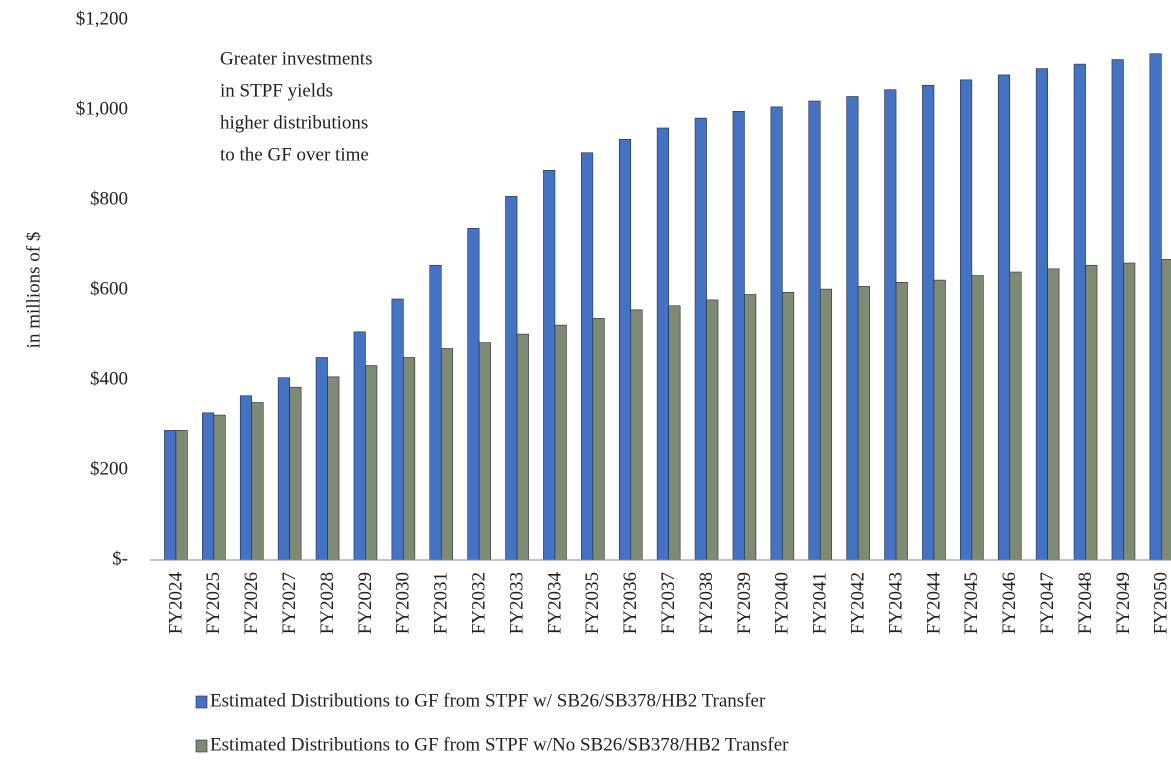 This screenshot has width=1171, height=761. Describe the element at coordinates (294, 154) in the screenshot. I see `annotation: to the GF over time` at that location.